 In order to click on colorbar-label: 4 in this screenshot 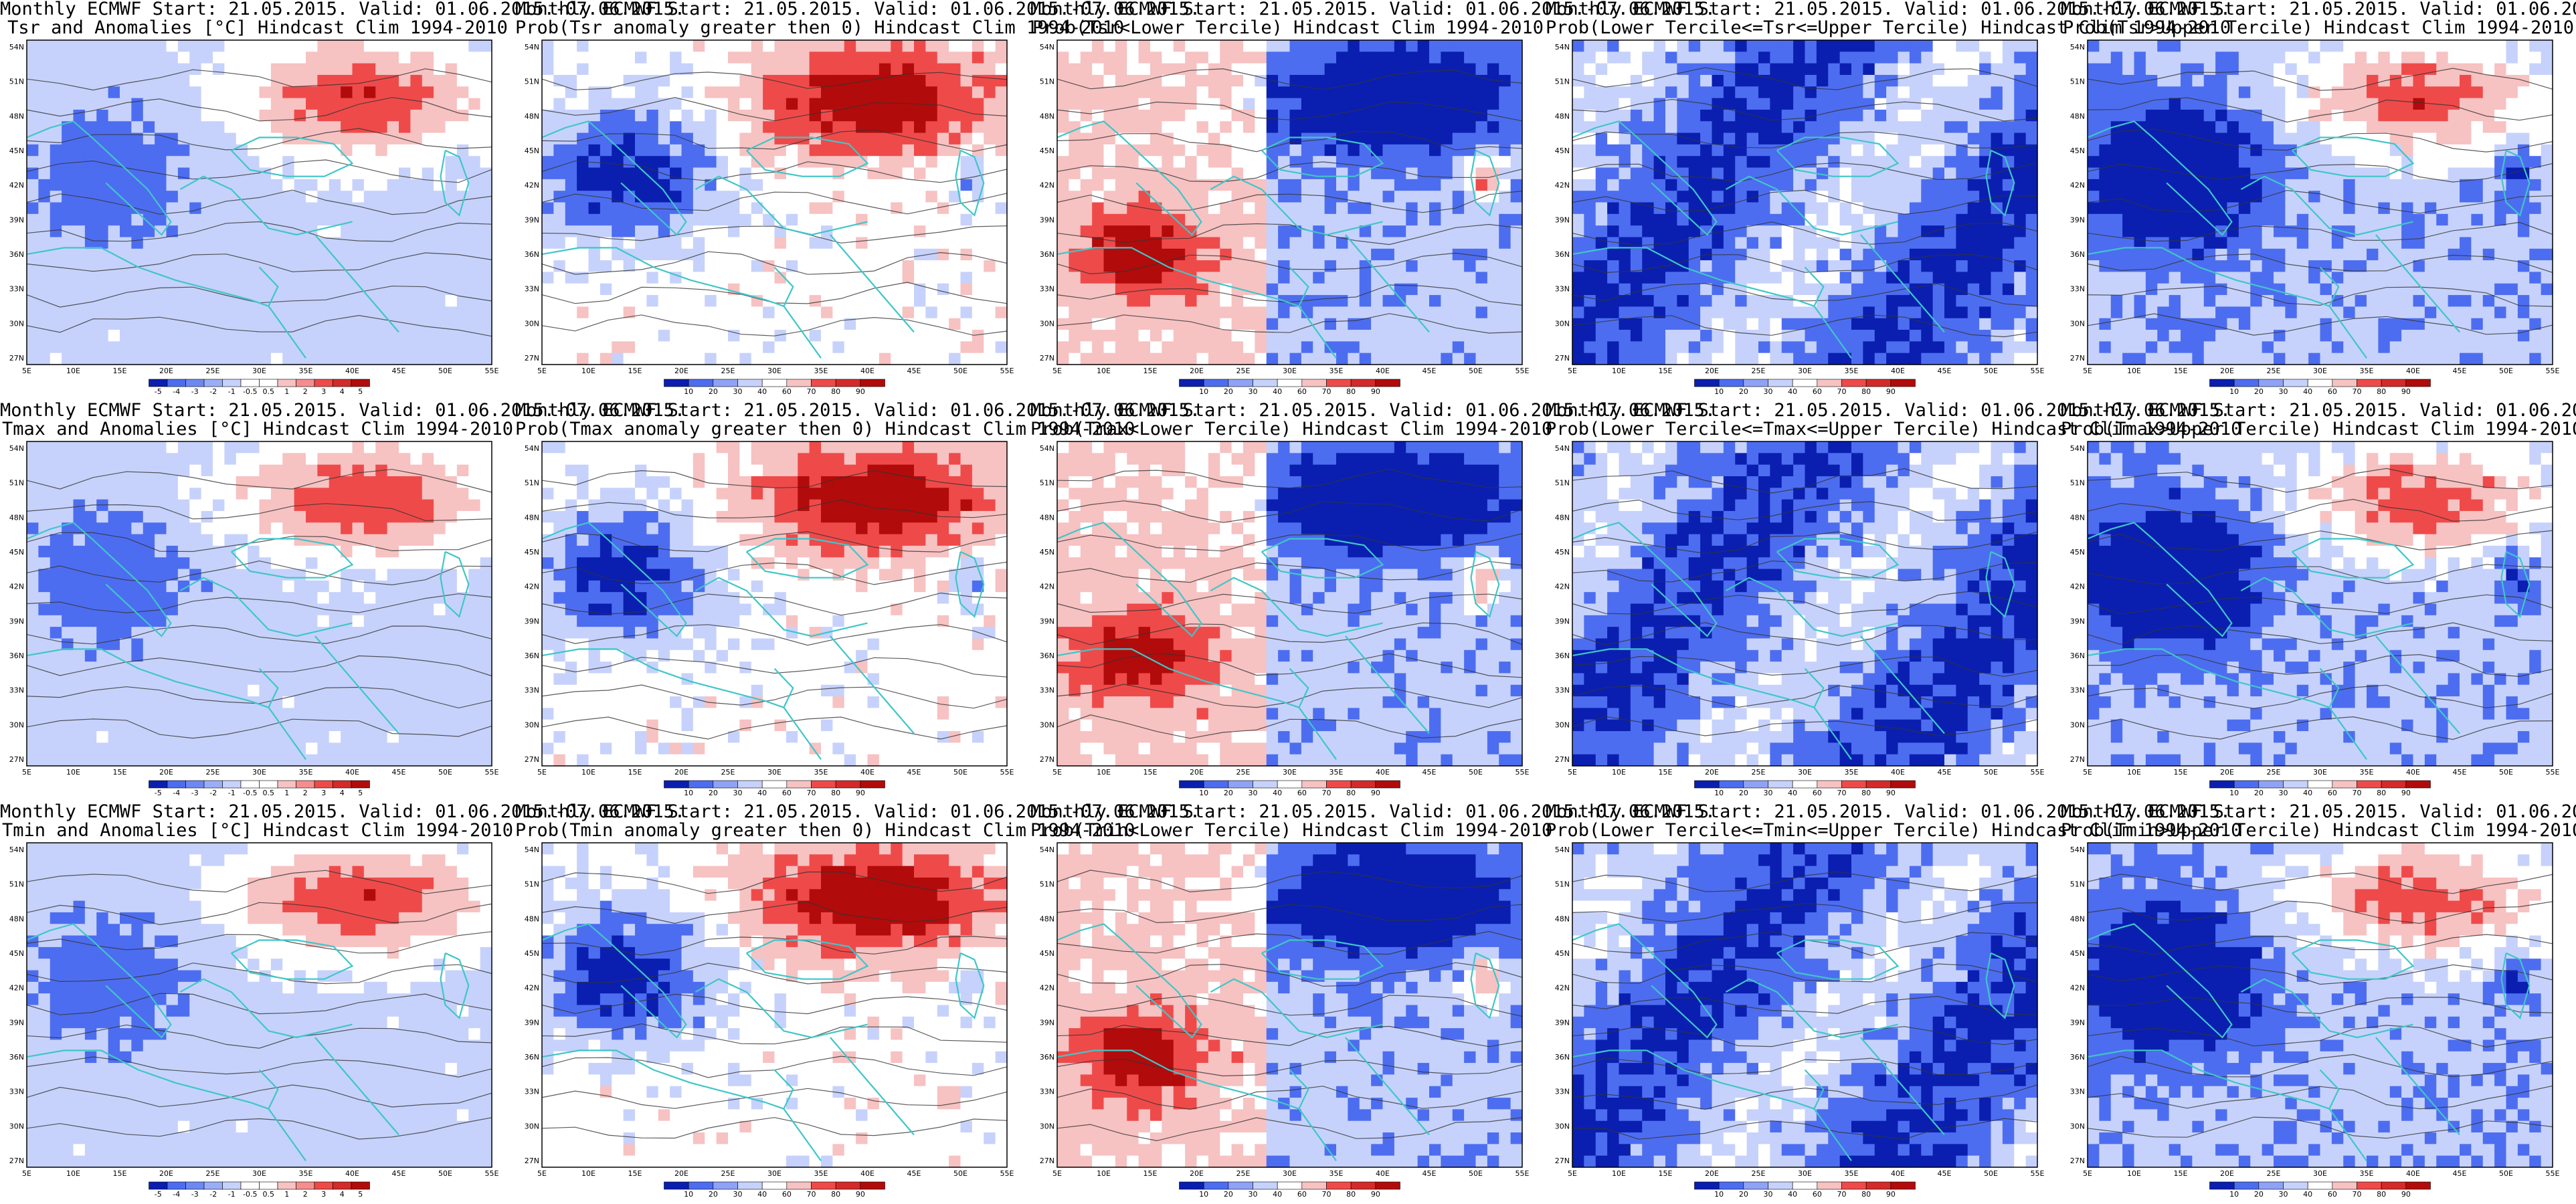, I will do `click(342, 1194)`.